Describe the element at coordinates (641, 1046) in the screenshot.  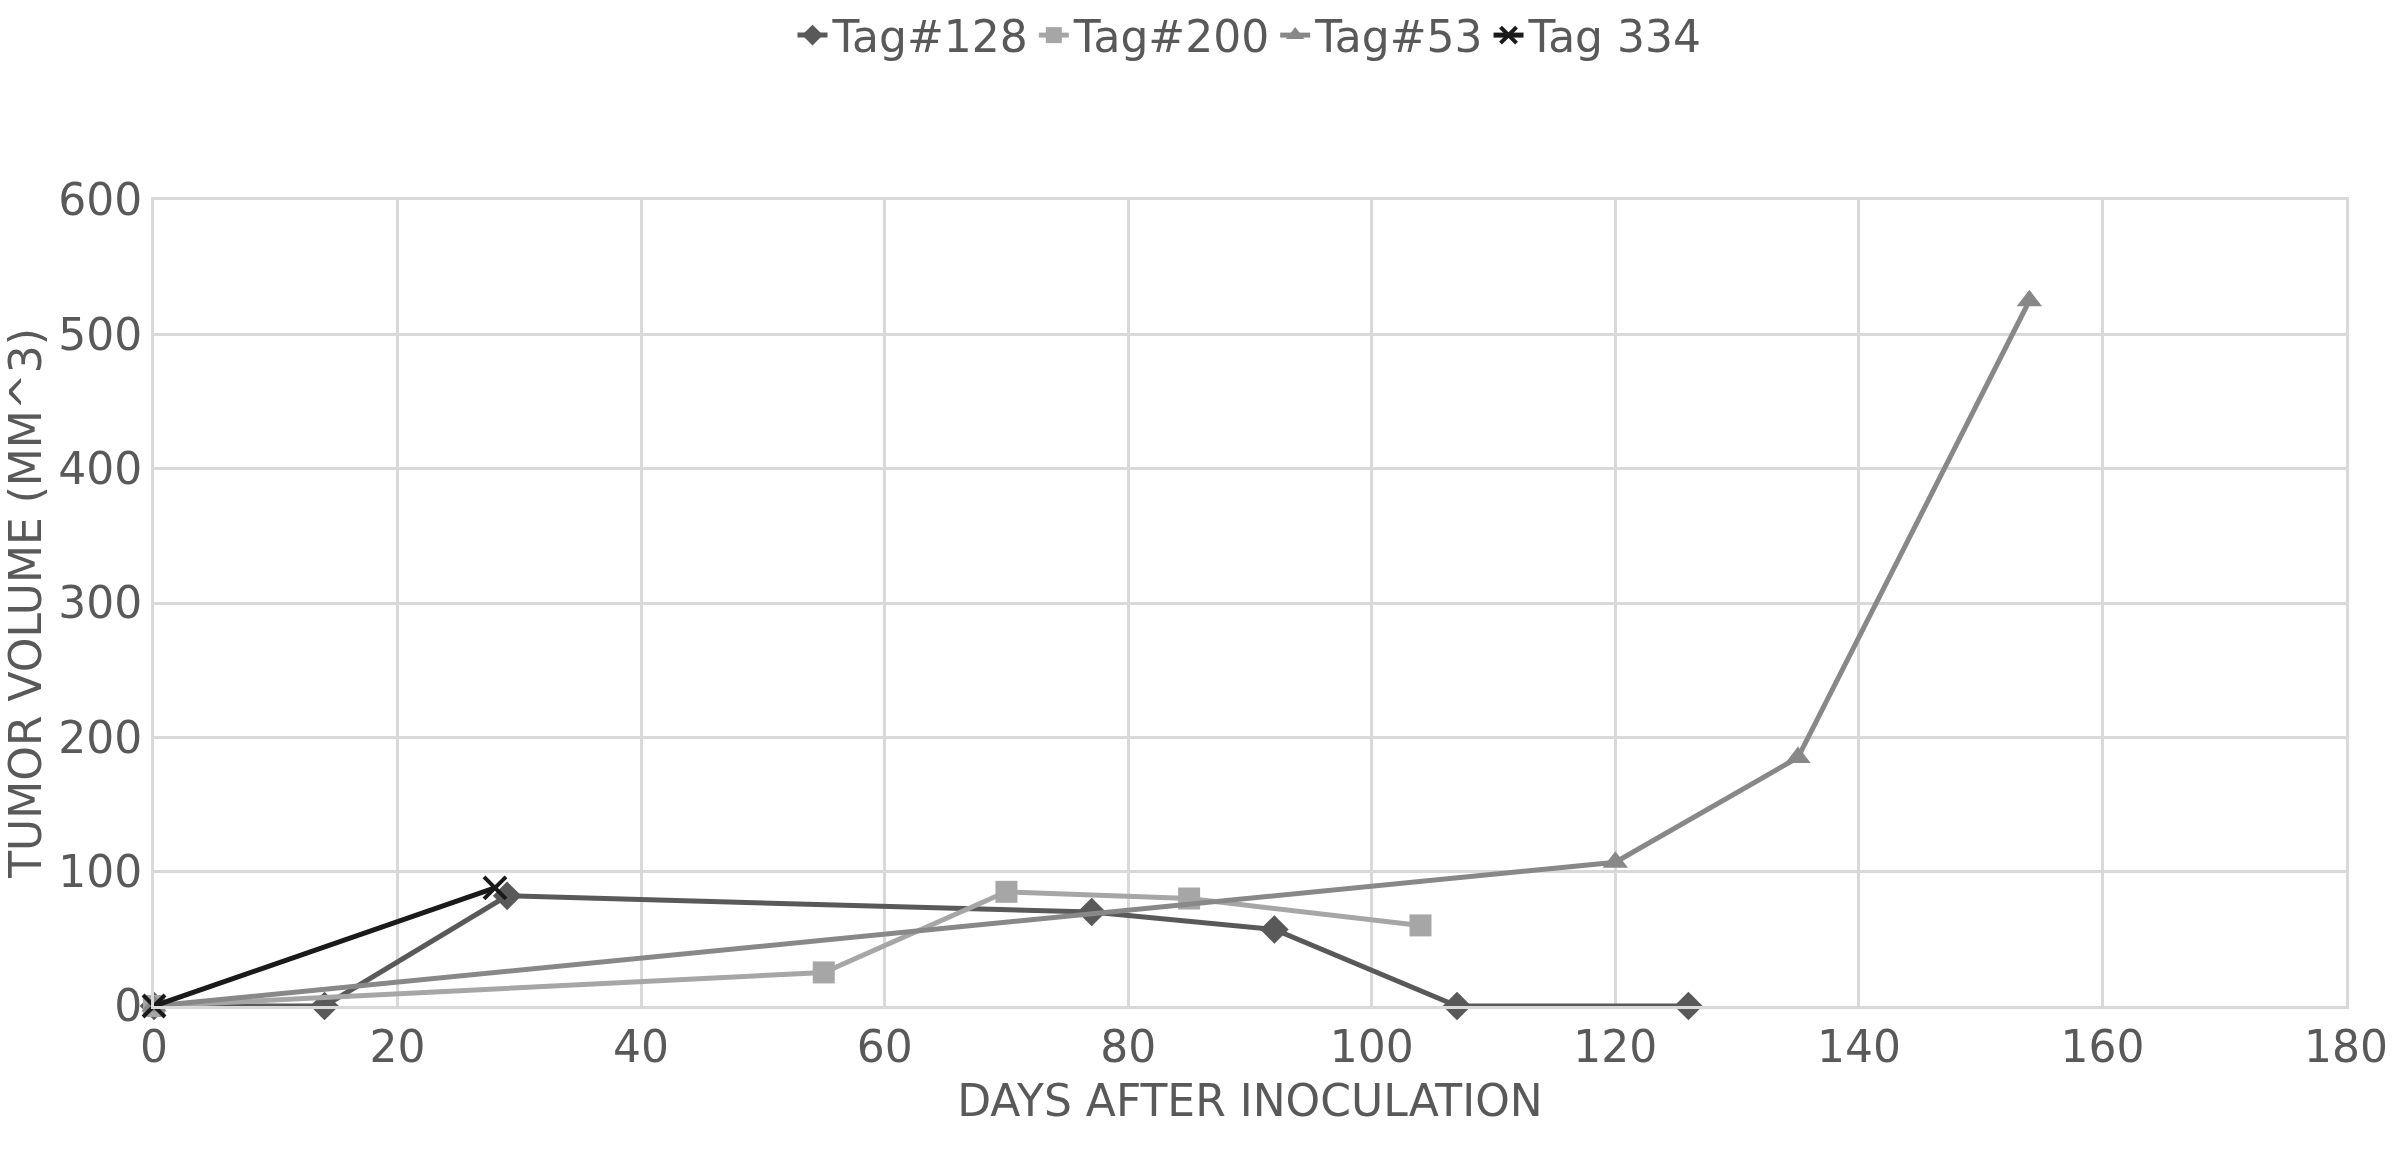
I see `x-tick-label: 40` at that location.